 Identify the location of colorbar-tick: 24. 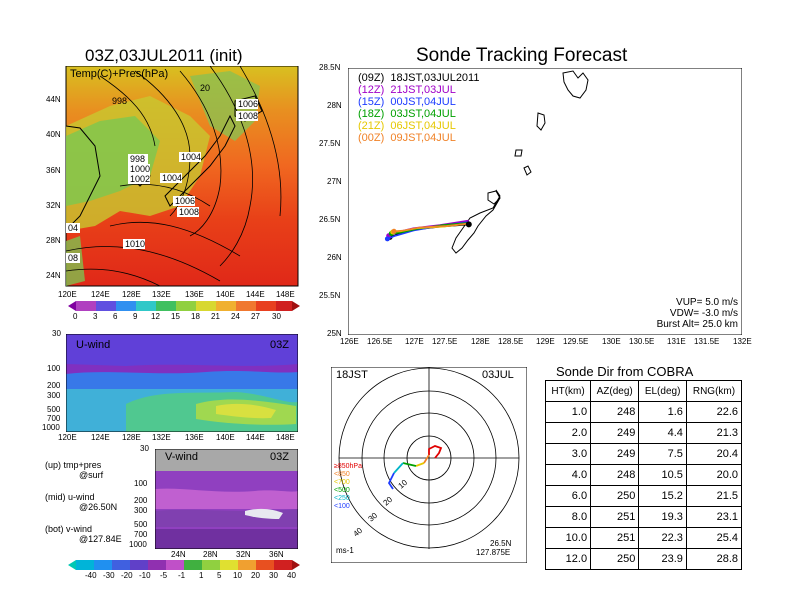
(235, 316).